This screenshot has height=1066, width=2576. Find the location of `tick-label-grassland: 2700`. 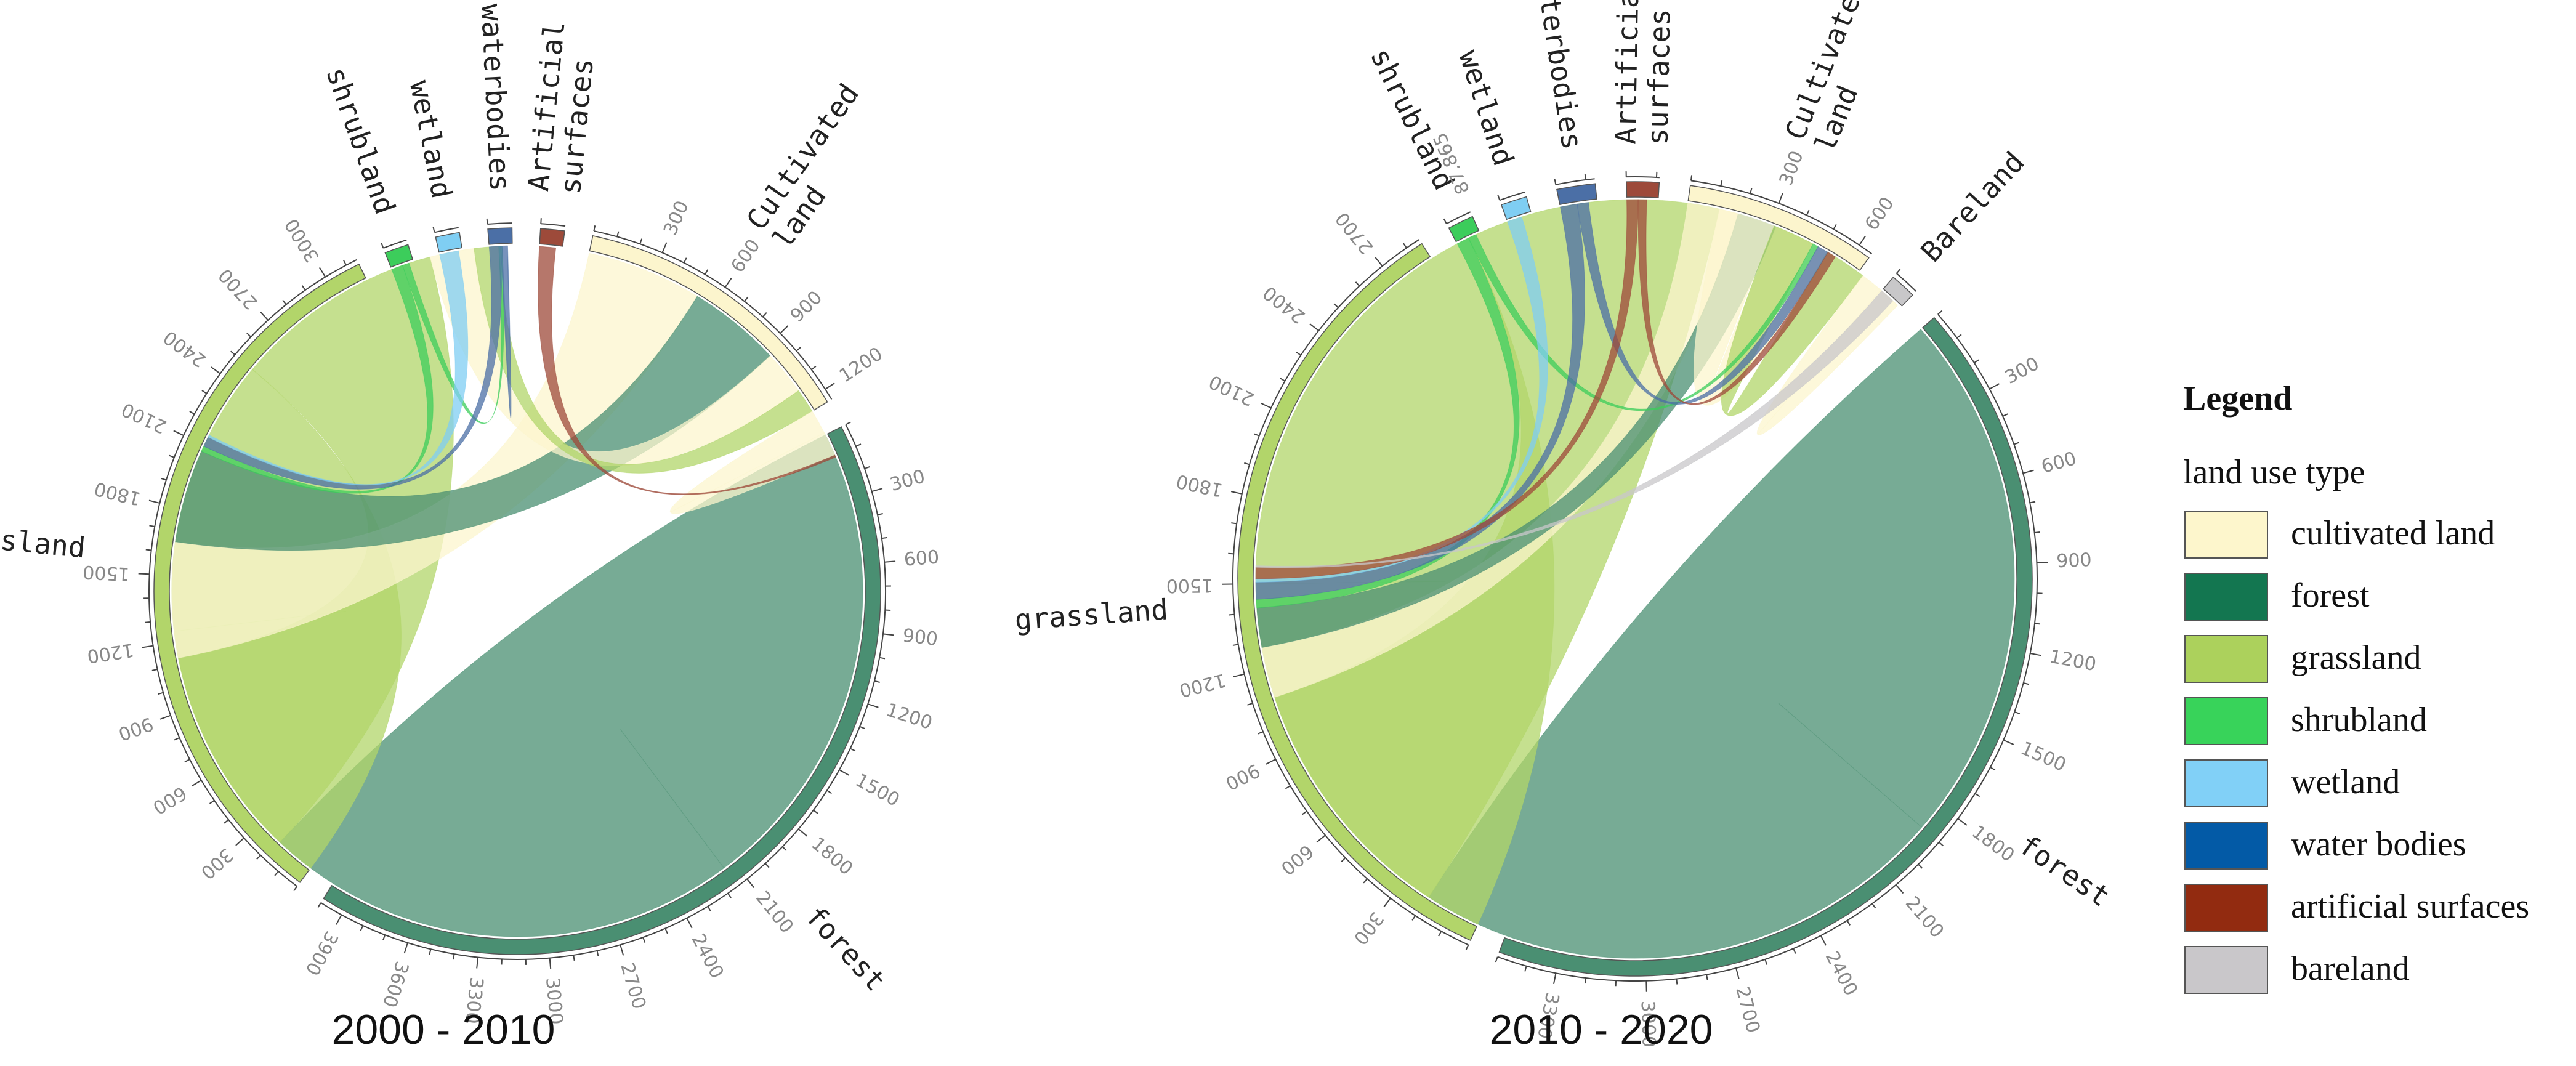

tick-label-grassland: 2700 is located at coordinates (1354, 232).